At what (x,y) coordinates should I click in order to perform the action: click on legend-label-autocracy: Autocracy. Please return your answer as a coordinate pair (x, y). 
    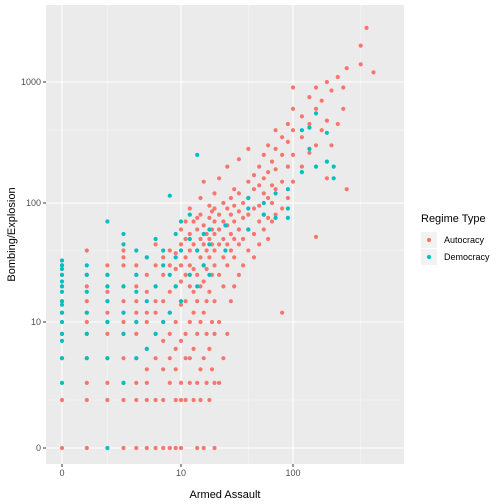
    Looking at the image, I should click on (464, 240).